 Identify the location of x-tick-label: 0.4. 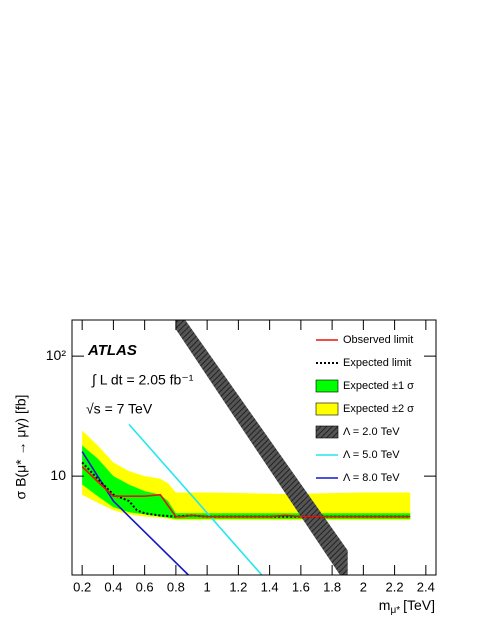
(113, 586).